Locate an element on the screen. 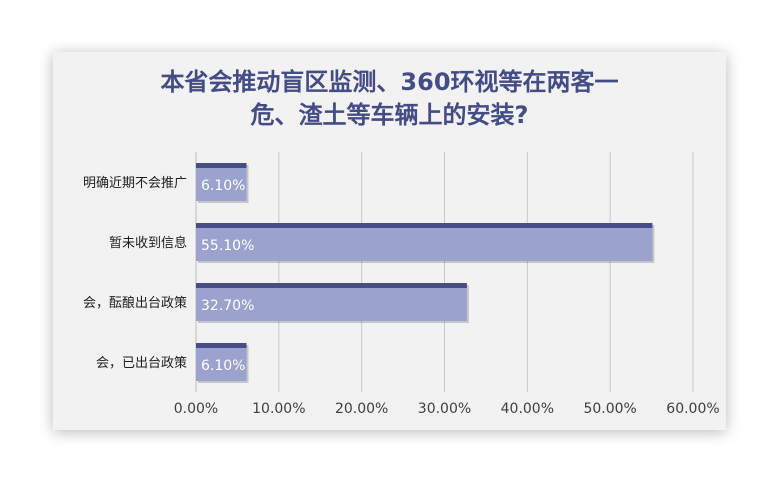 This screenshot has height=485, width=781. chart-title-line-1: 本省会推动盲区监测、360环视等在两客一 is located at coordinates (389, 82).